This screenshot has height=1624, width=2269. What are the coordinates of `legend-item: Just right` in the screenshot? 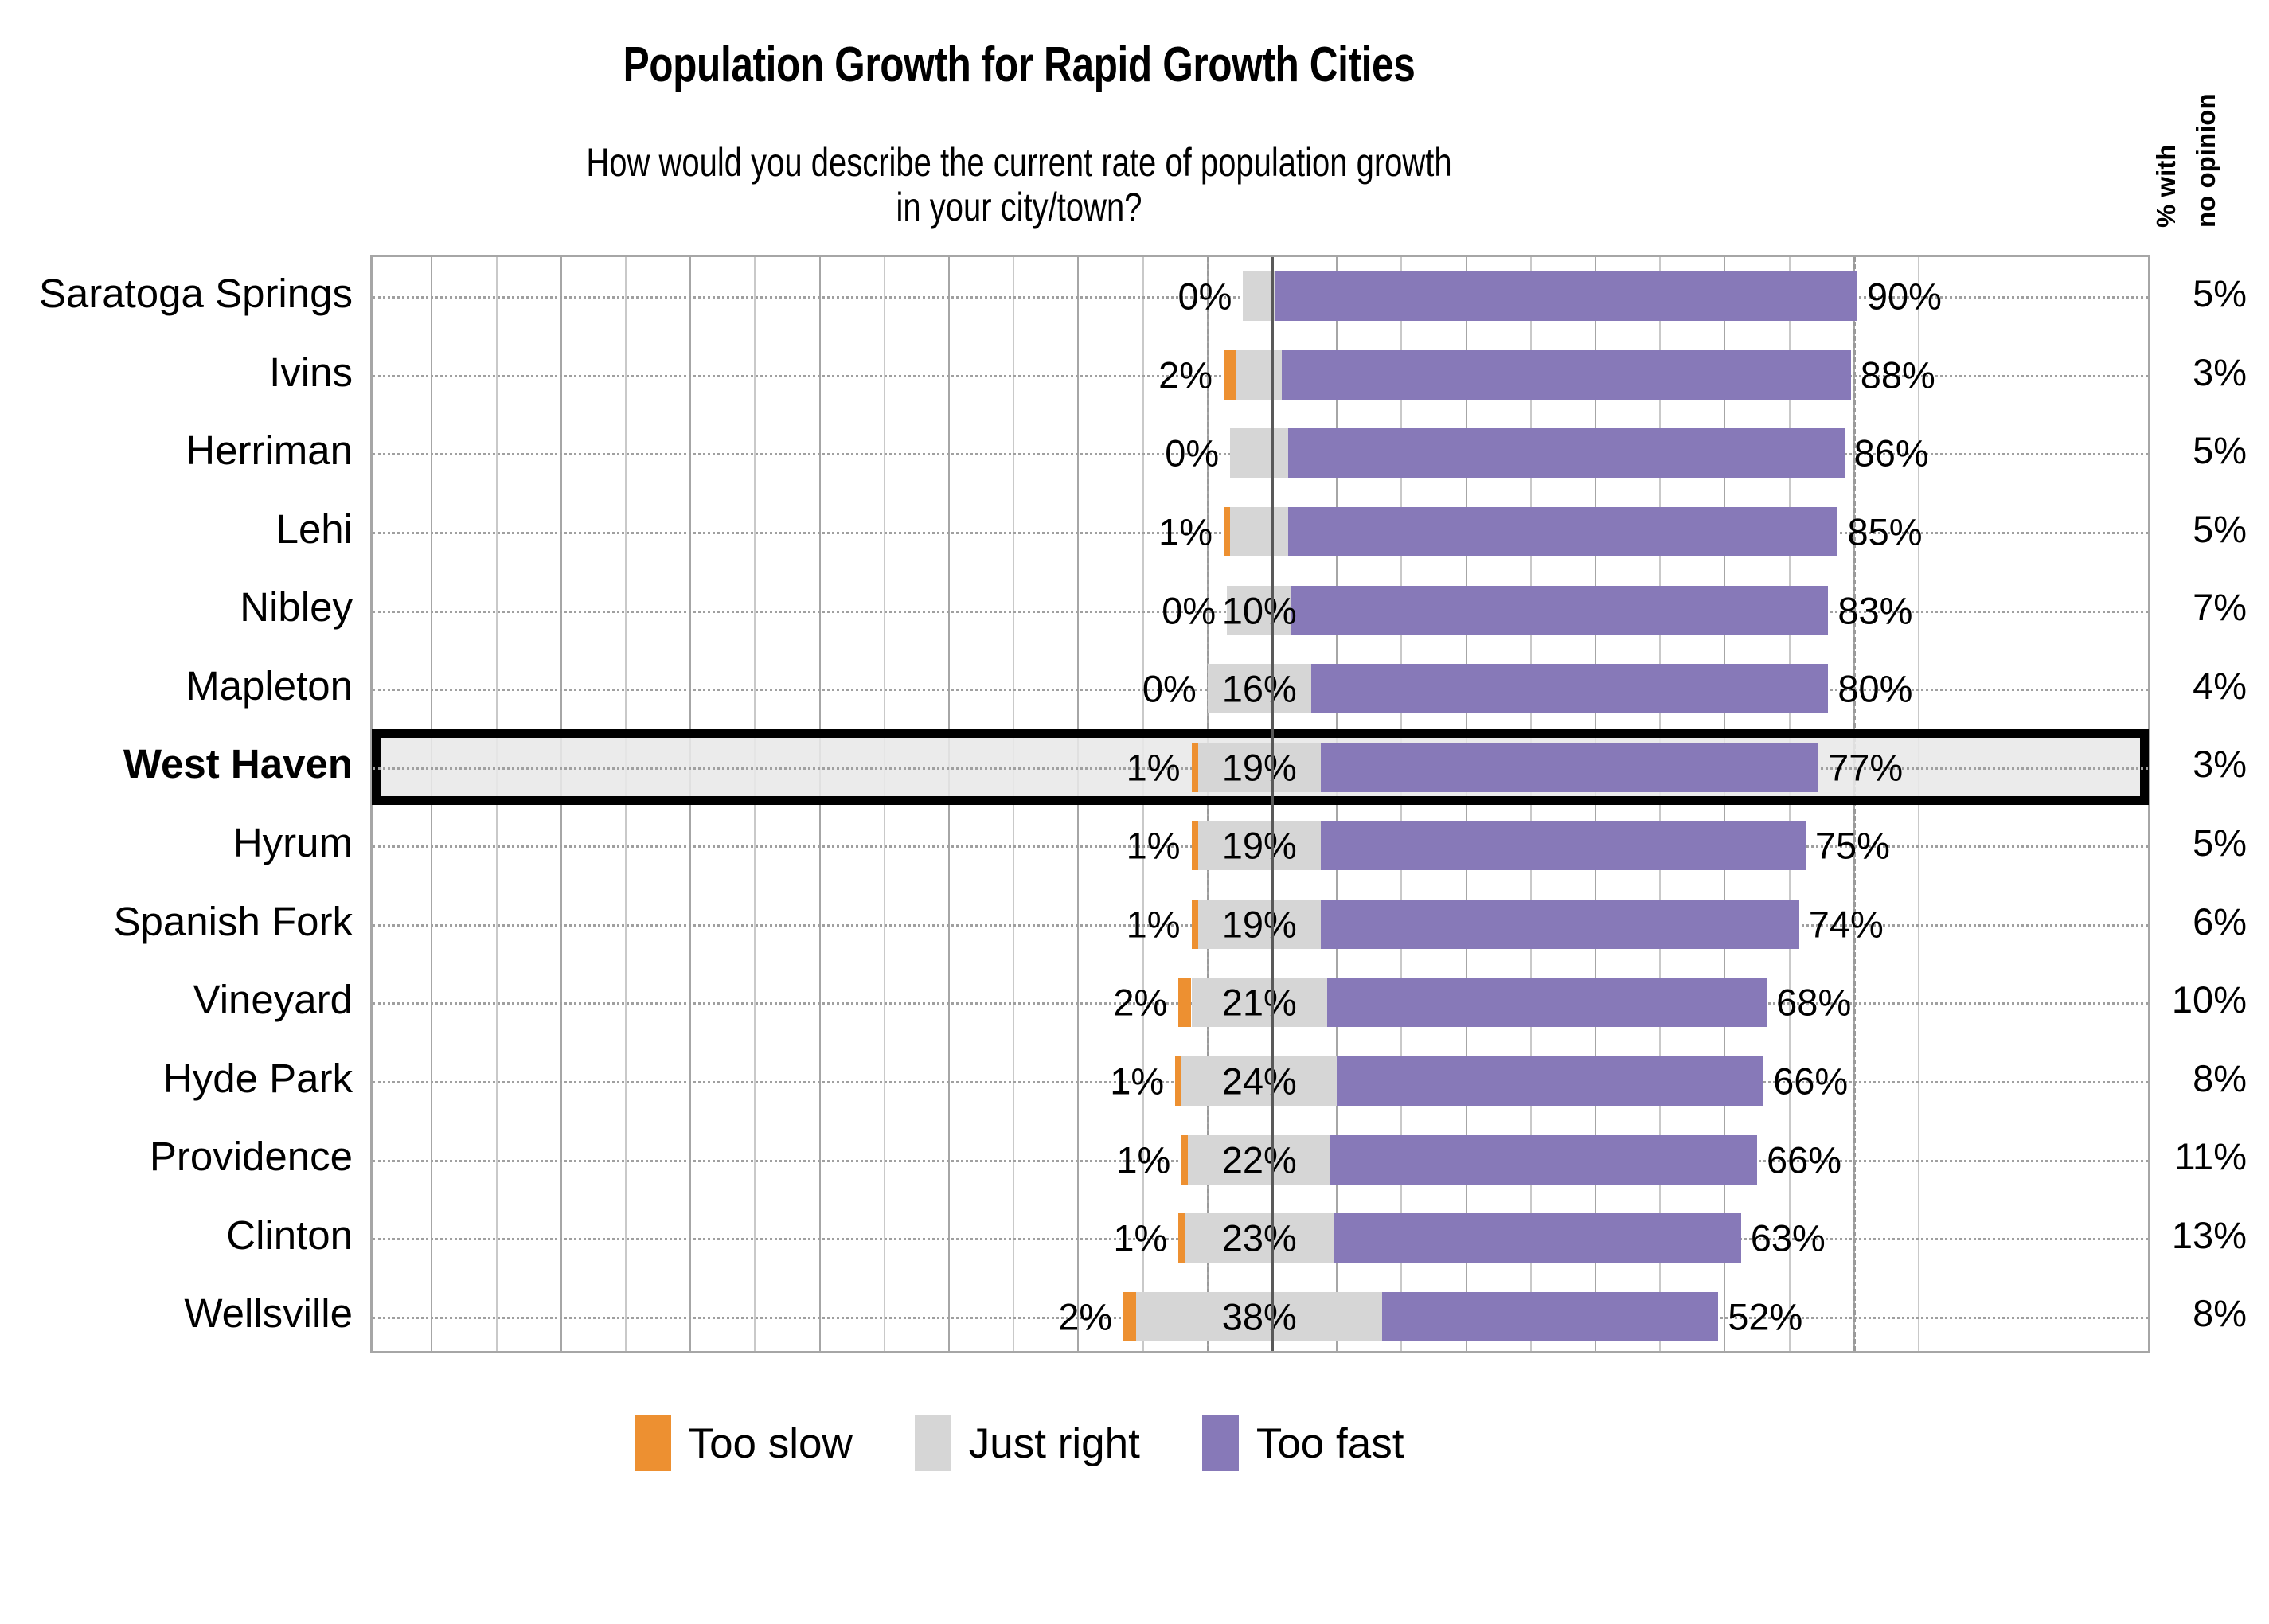 It's located at (1027, 1443).